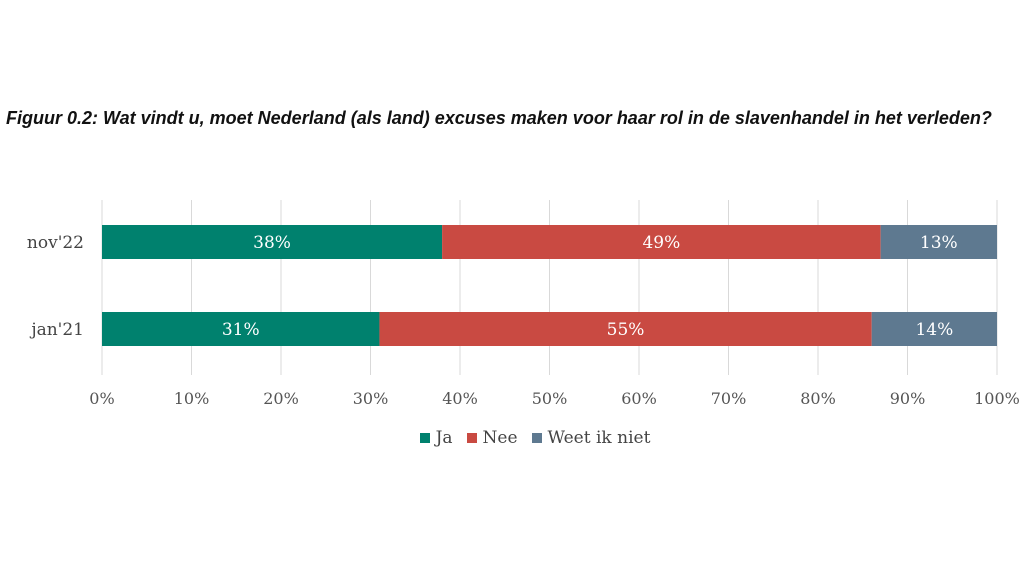 The width and height of the screenshot is (1030, 580). What do you see at coordinates (550, 398) in the screenshot?
I see `x-tick-label: 50%` at bounding box center [550, 398].